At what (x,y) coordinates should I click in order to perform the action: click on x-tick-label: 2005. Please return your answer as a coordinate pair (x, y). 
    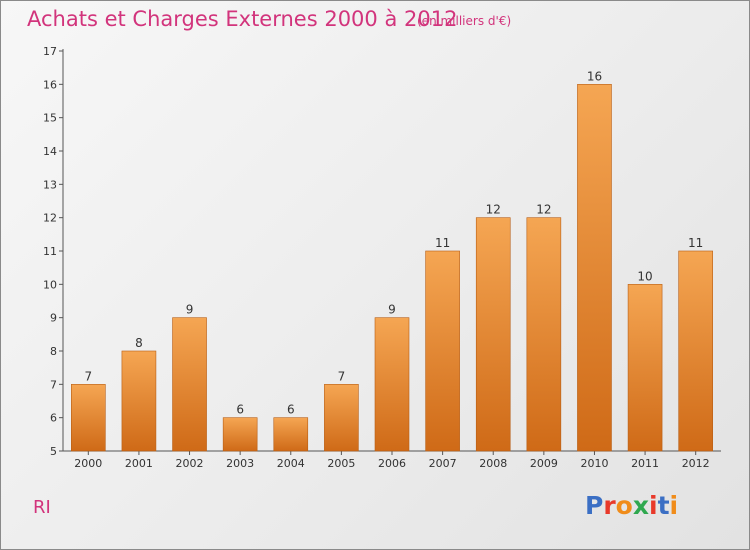
    Looking at the image, I should click on (341, 463).